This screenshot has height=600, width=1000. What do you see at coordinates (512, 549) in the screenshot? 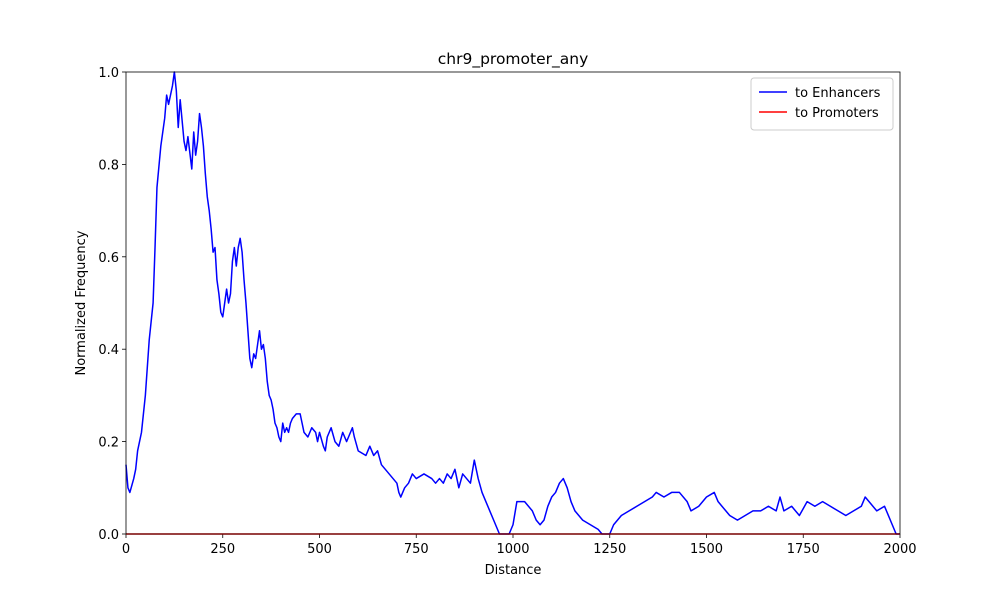
I see `x-tick-label: 1000` at bounding box center [512, 549].